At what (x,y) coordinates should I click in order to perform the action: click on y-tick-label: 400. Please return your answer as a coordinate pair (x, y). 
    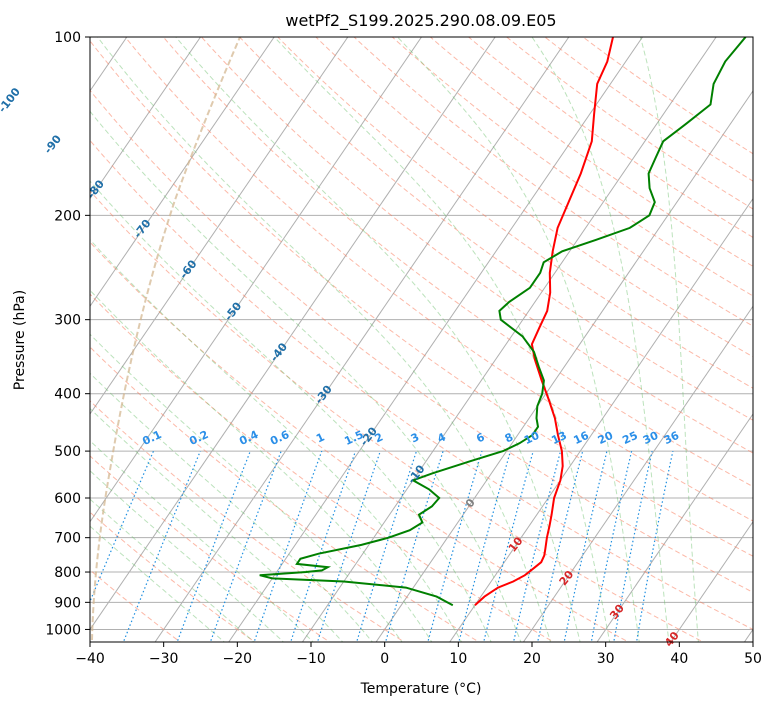
    Looking at the image, I should click on (67, 395).